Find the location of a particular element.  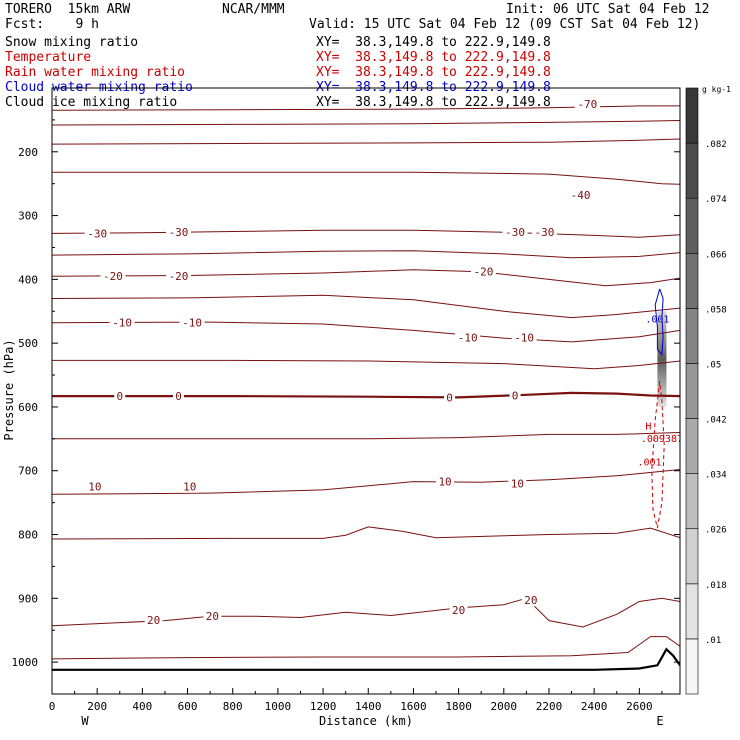

x-tick-label: 0 is located at coordinates (52, 706).